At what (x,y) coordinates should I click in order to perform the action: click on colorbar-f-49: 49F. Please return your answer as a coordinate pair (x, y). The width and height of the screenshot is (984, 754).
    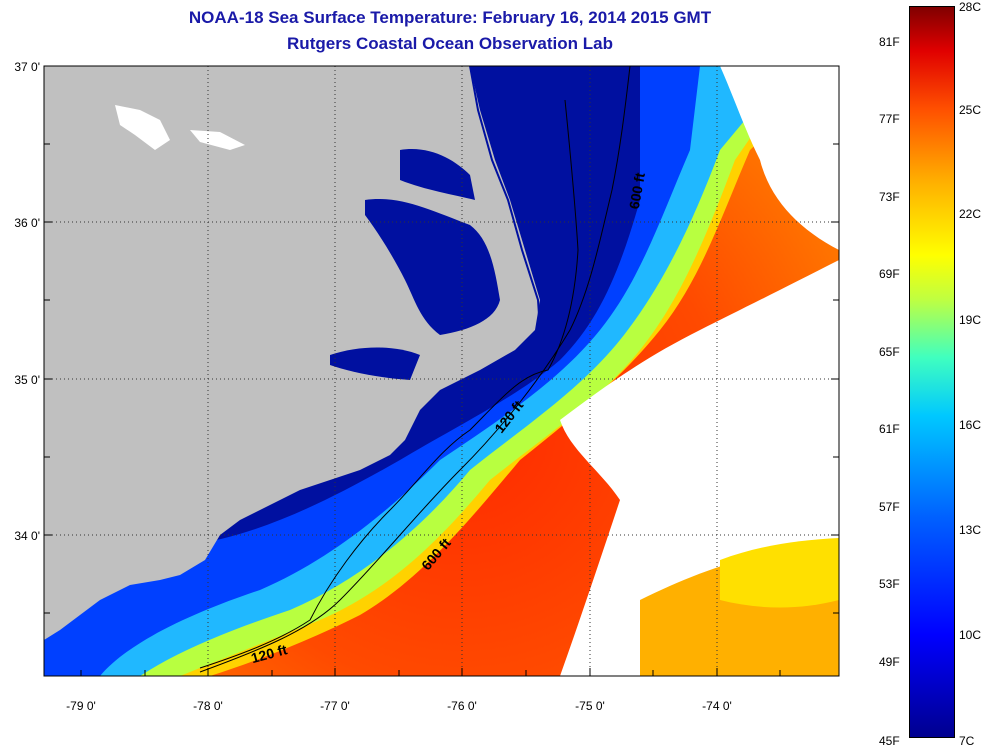
    Looking at the image, I should click on (889, 662).